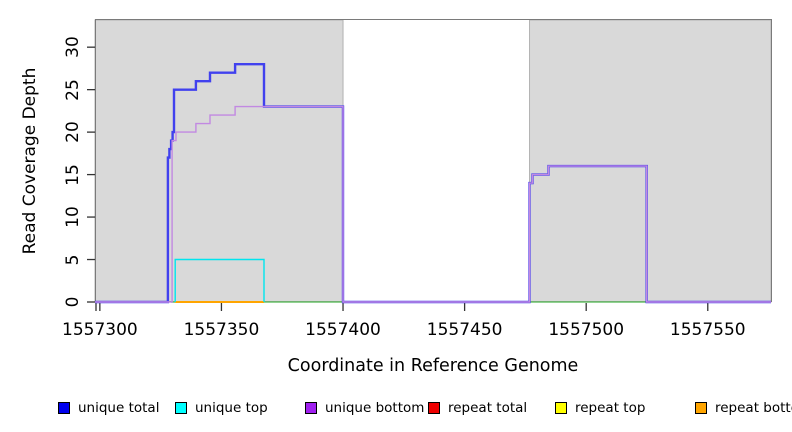 This screenshot has height=432, width=792. What do you see at coordinates (73, 302) in the screenshot?
I see `y-tick-label: 0` at bounding box center [73, 302].